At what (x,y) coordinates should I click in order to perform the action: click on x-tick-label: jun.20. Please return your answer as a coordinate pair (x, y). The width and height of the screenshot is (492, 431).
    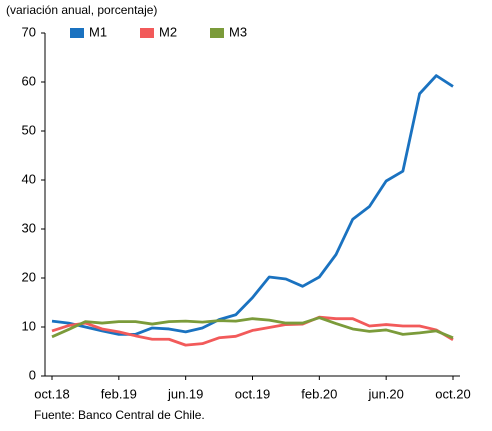
    Looking at the image, I should click on (385, 393).